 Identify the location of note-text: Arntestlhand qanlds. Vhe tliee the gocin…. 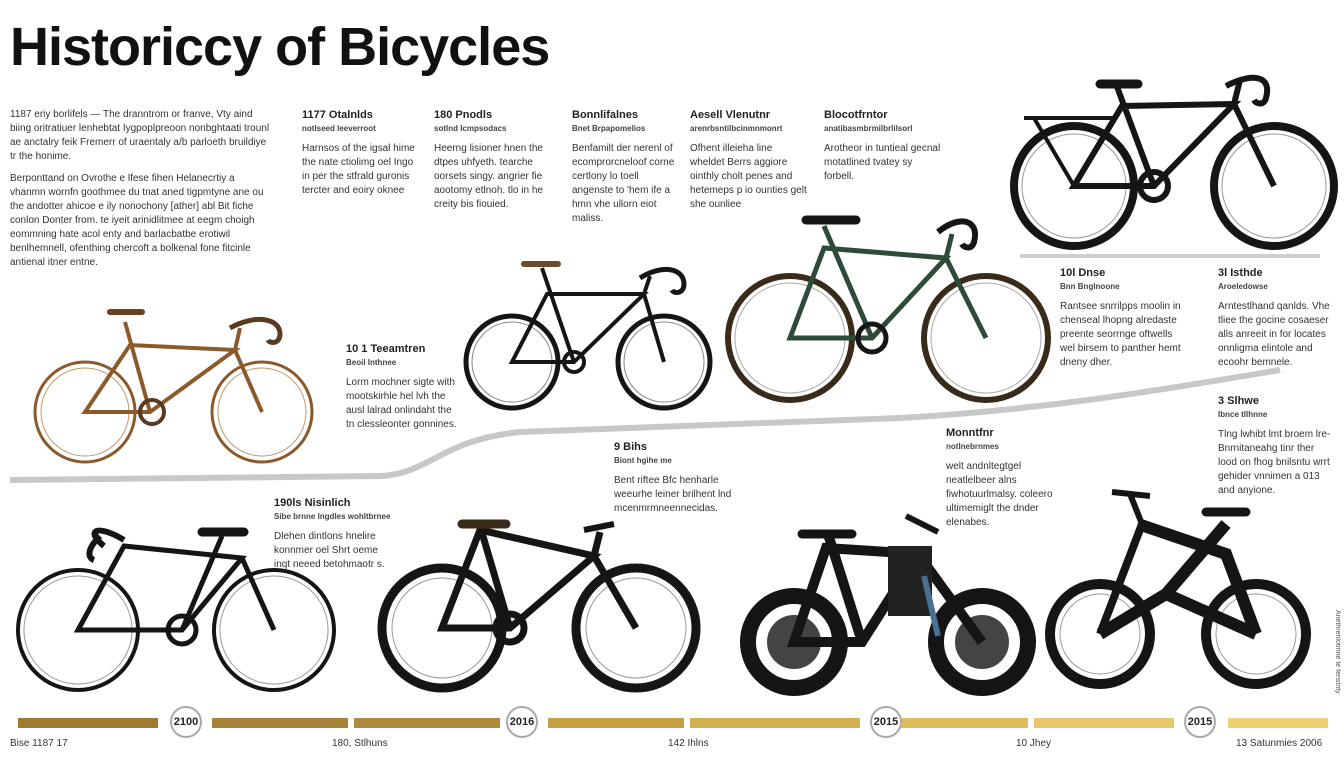
(1274, 334).